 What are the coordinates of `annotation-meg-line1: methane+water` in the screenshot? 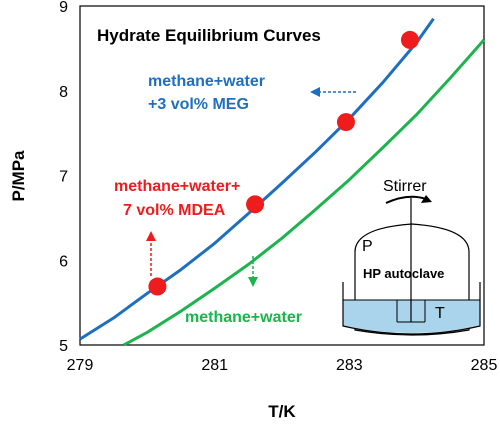 It's located at (206, 81).